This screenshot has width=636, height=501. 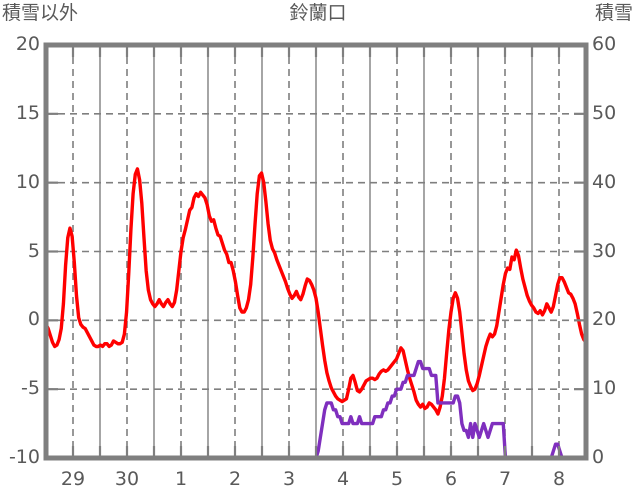 I want to click on y-axis-left-tick-label: 15, so click(x=27, y=112).